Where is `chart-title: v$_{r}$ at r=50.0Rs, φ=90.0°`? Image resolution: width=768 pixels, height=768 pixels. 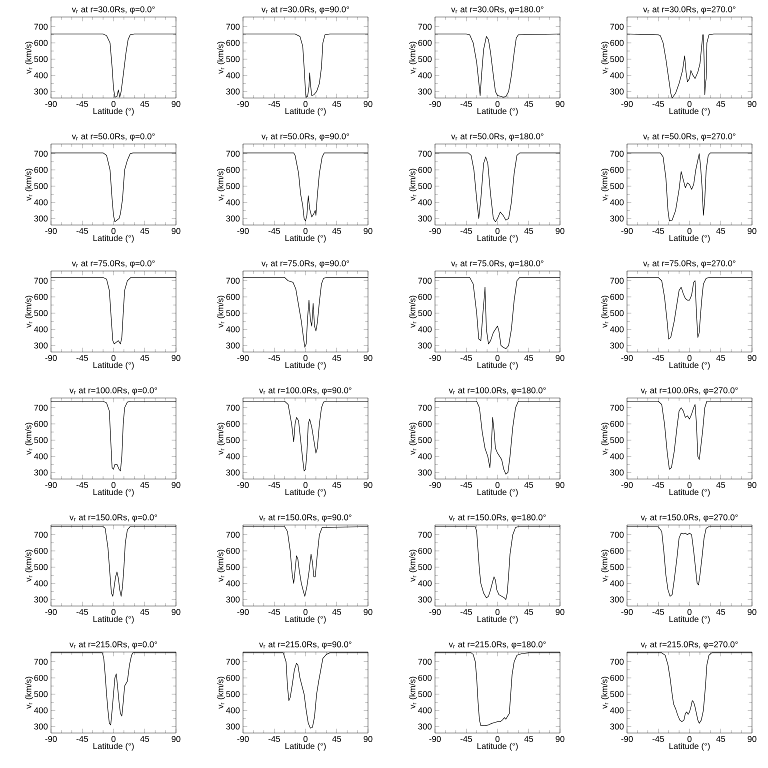 chart-title: v$_{r}$ at r=50.0Rs, φ=90.0° is located at coordinates (305, 137).